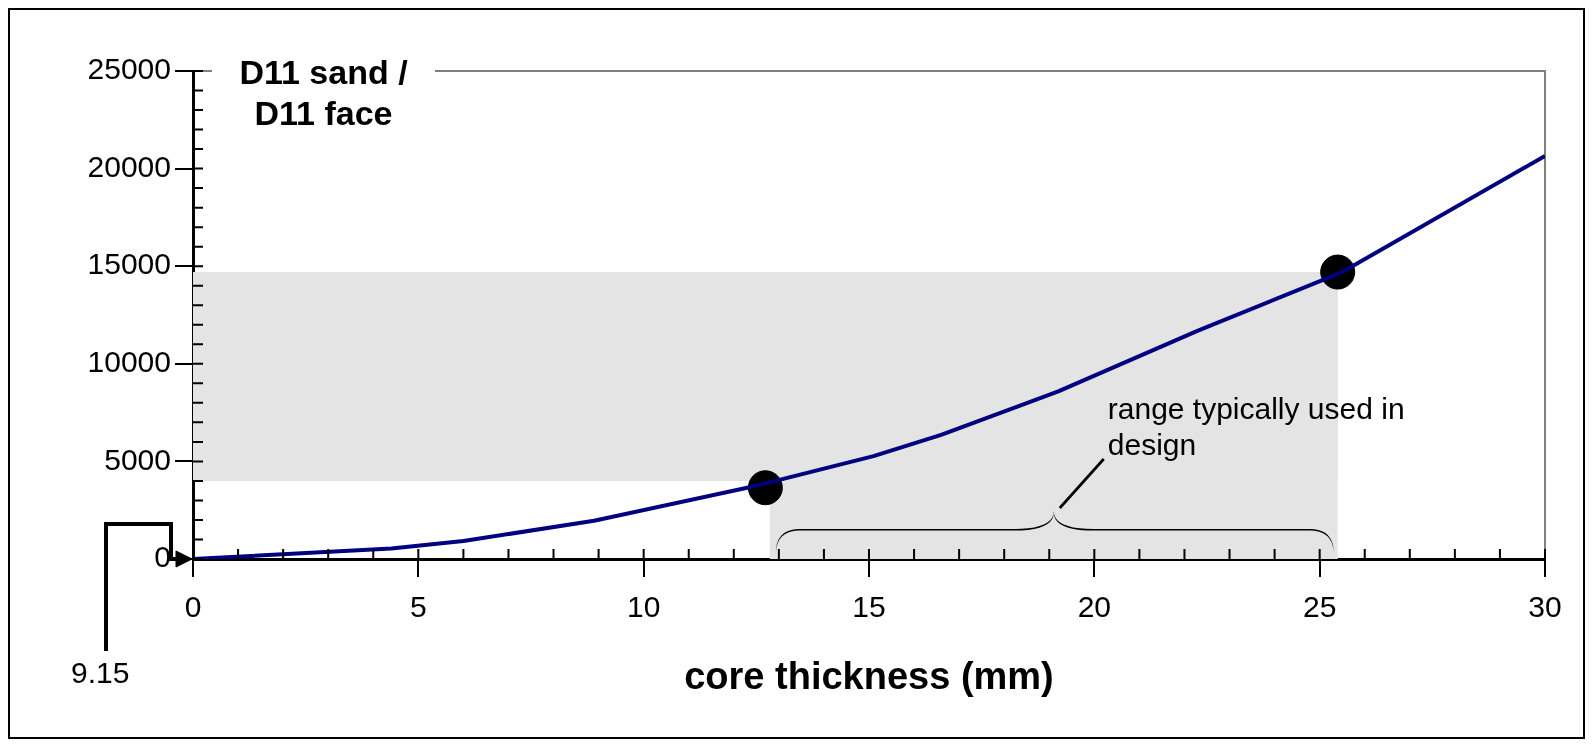 The width and height of the screenshot is (1595, 749). I want to click on x-tick-label: 15, so click(869, 607).